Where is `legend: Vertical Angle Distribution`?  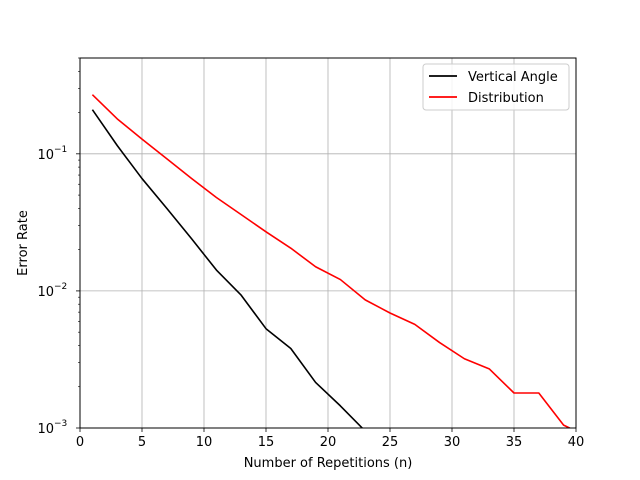 legend: Vertical Angle Distribution is located at coordinates (496, 87).